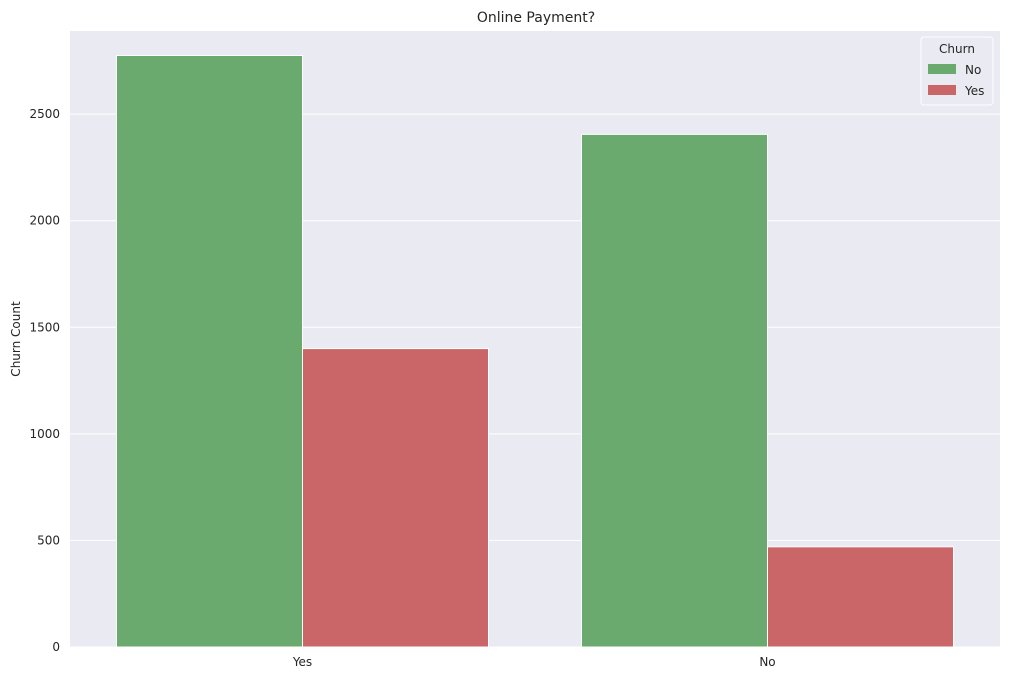 The height and width of the screenshot is (699, 1010). What do you see at coordinates (674, 390) in the screenshot?
I see `bar-no-churn-no` at bounding box center [674, 390].